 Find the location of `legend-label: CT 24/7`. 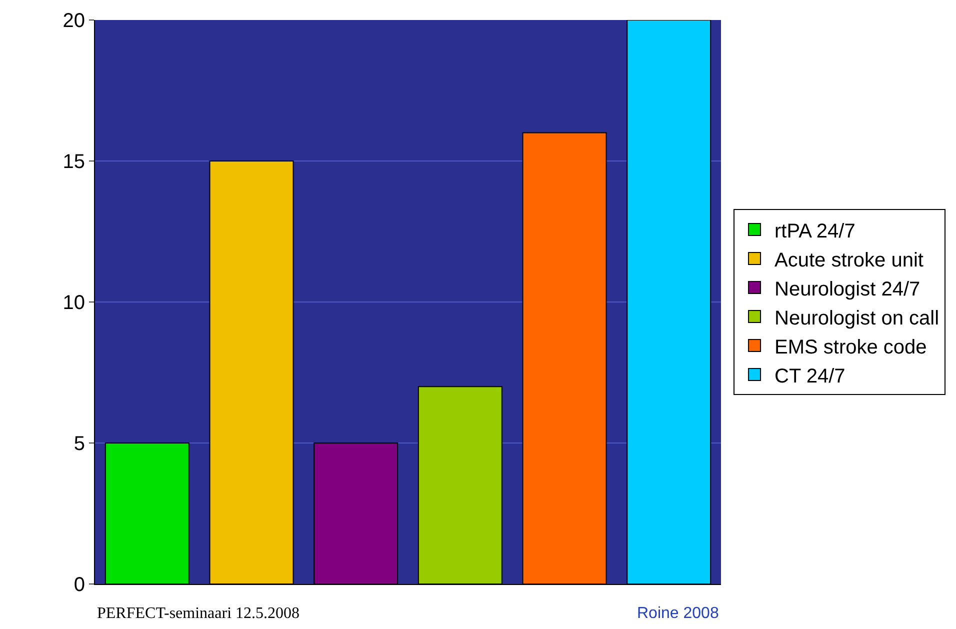

legend-label: CT 24/7 is located at coordinates (810, 376).